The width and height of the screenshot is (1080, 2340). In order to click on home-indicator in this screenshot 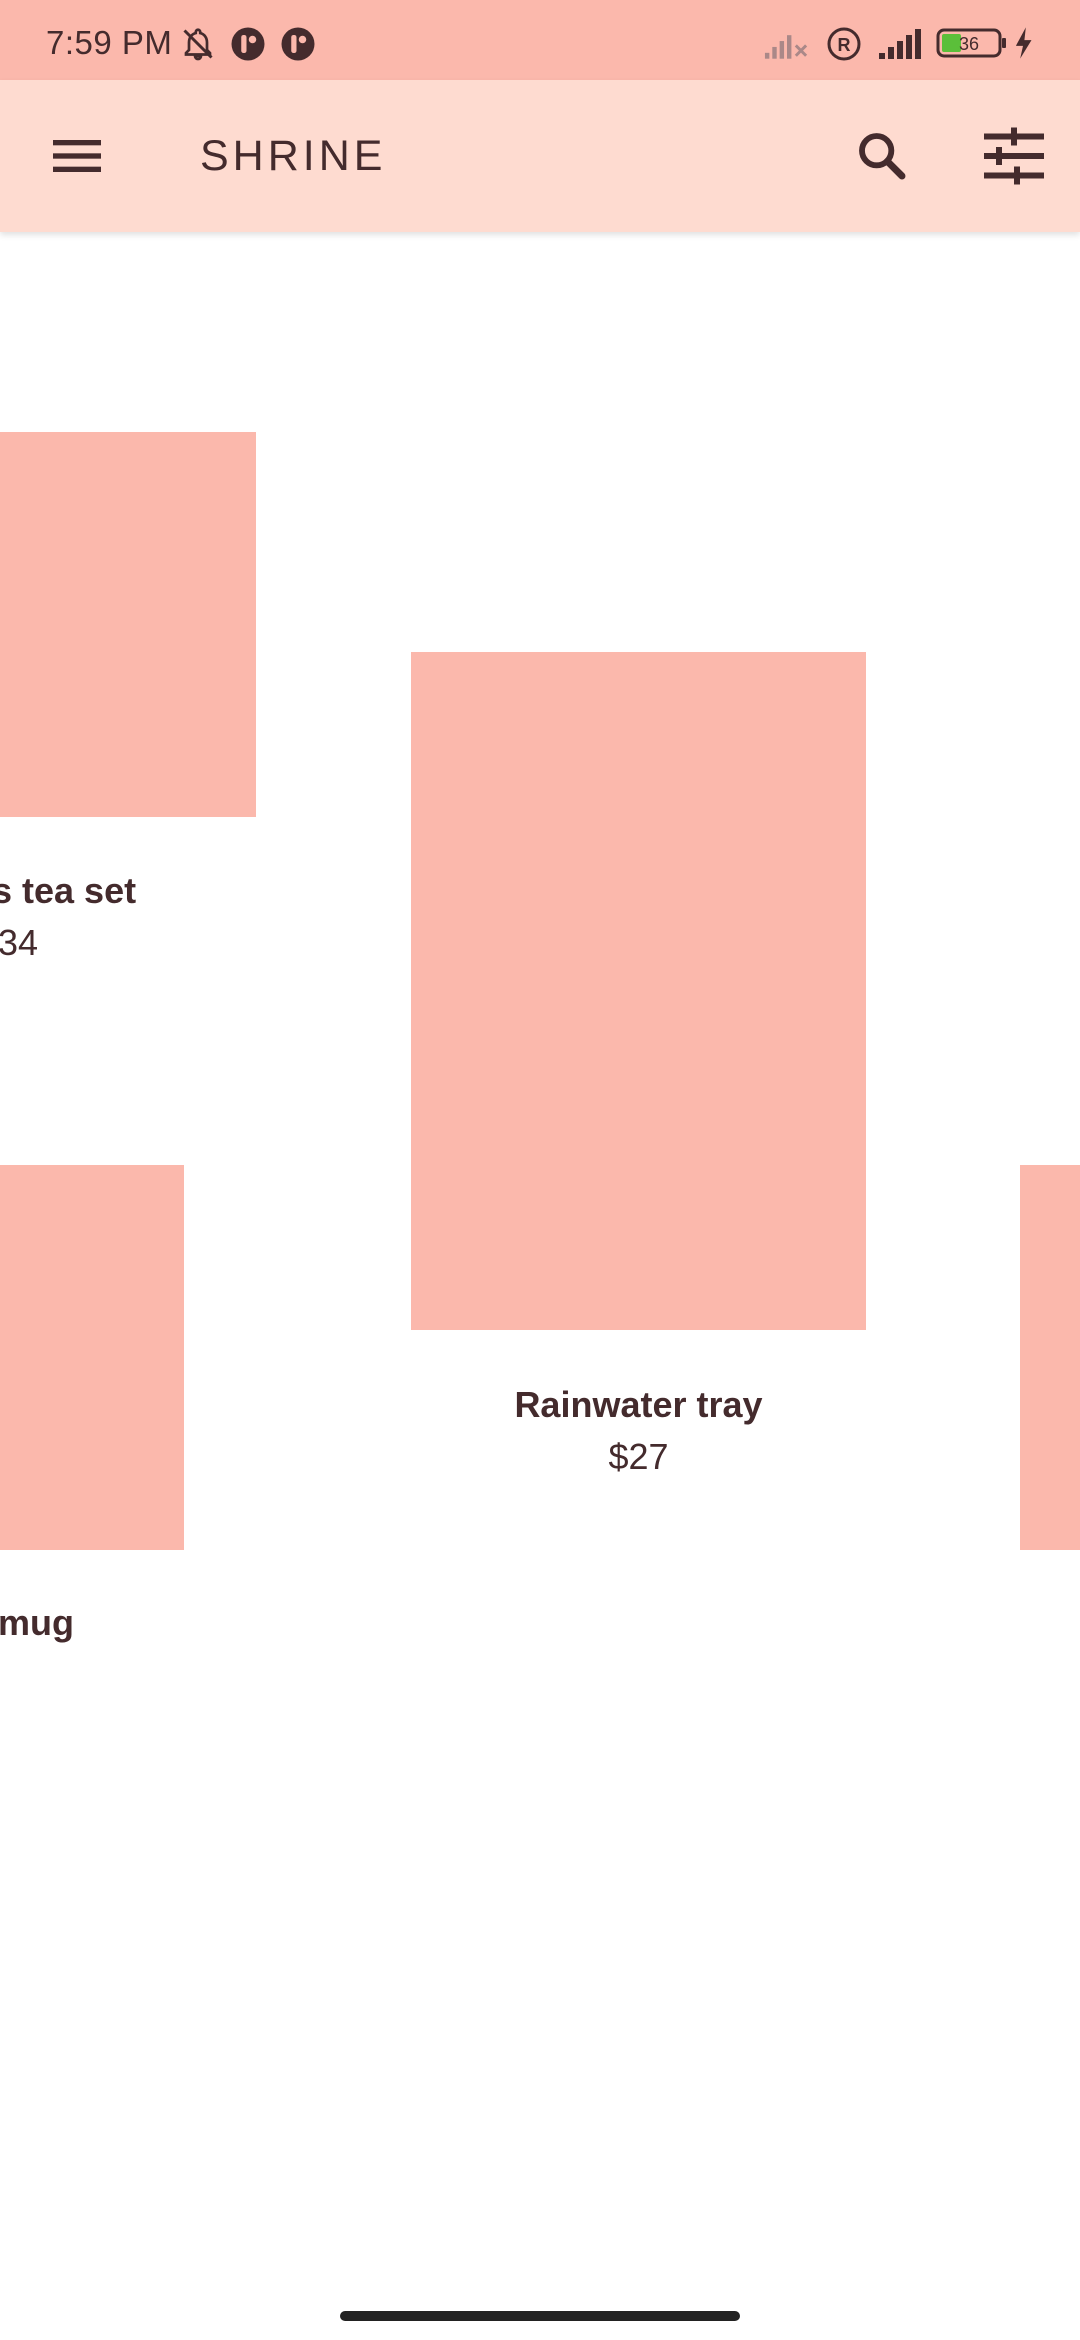, I will do `click(540, 2316)`.